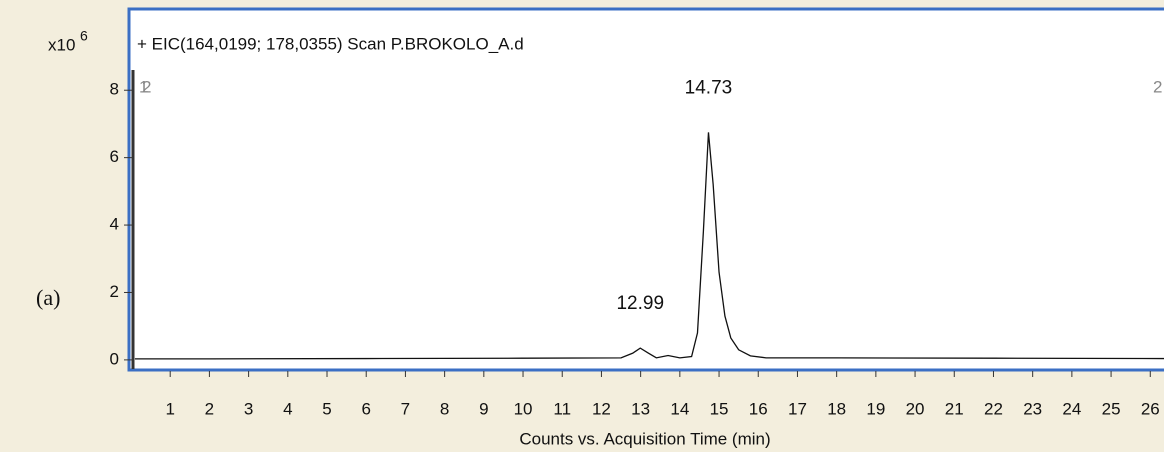 This screenshot has height=452, width=1164. Describe the element at coordinates (954, 408) in the screenshot. I see `x-tick-label: 21` at that location.